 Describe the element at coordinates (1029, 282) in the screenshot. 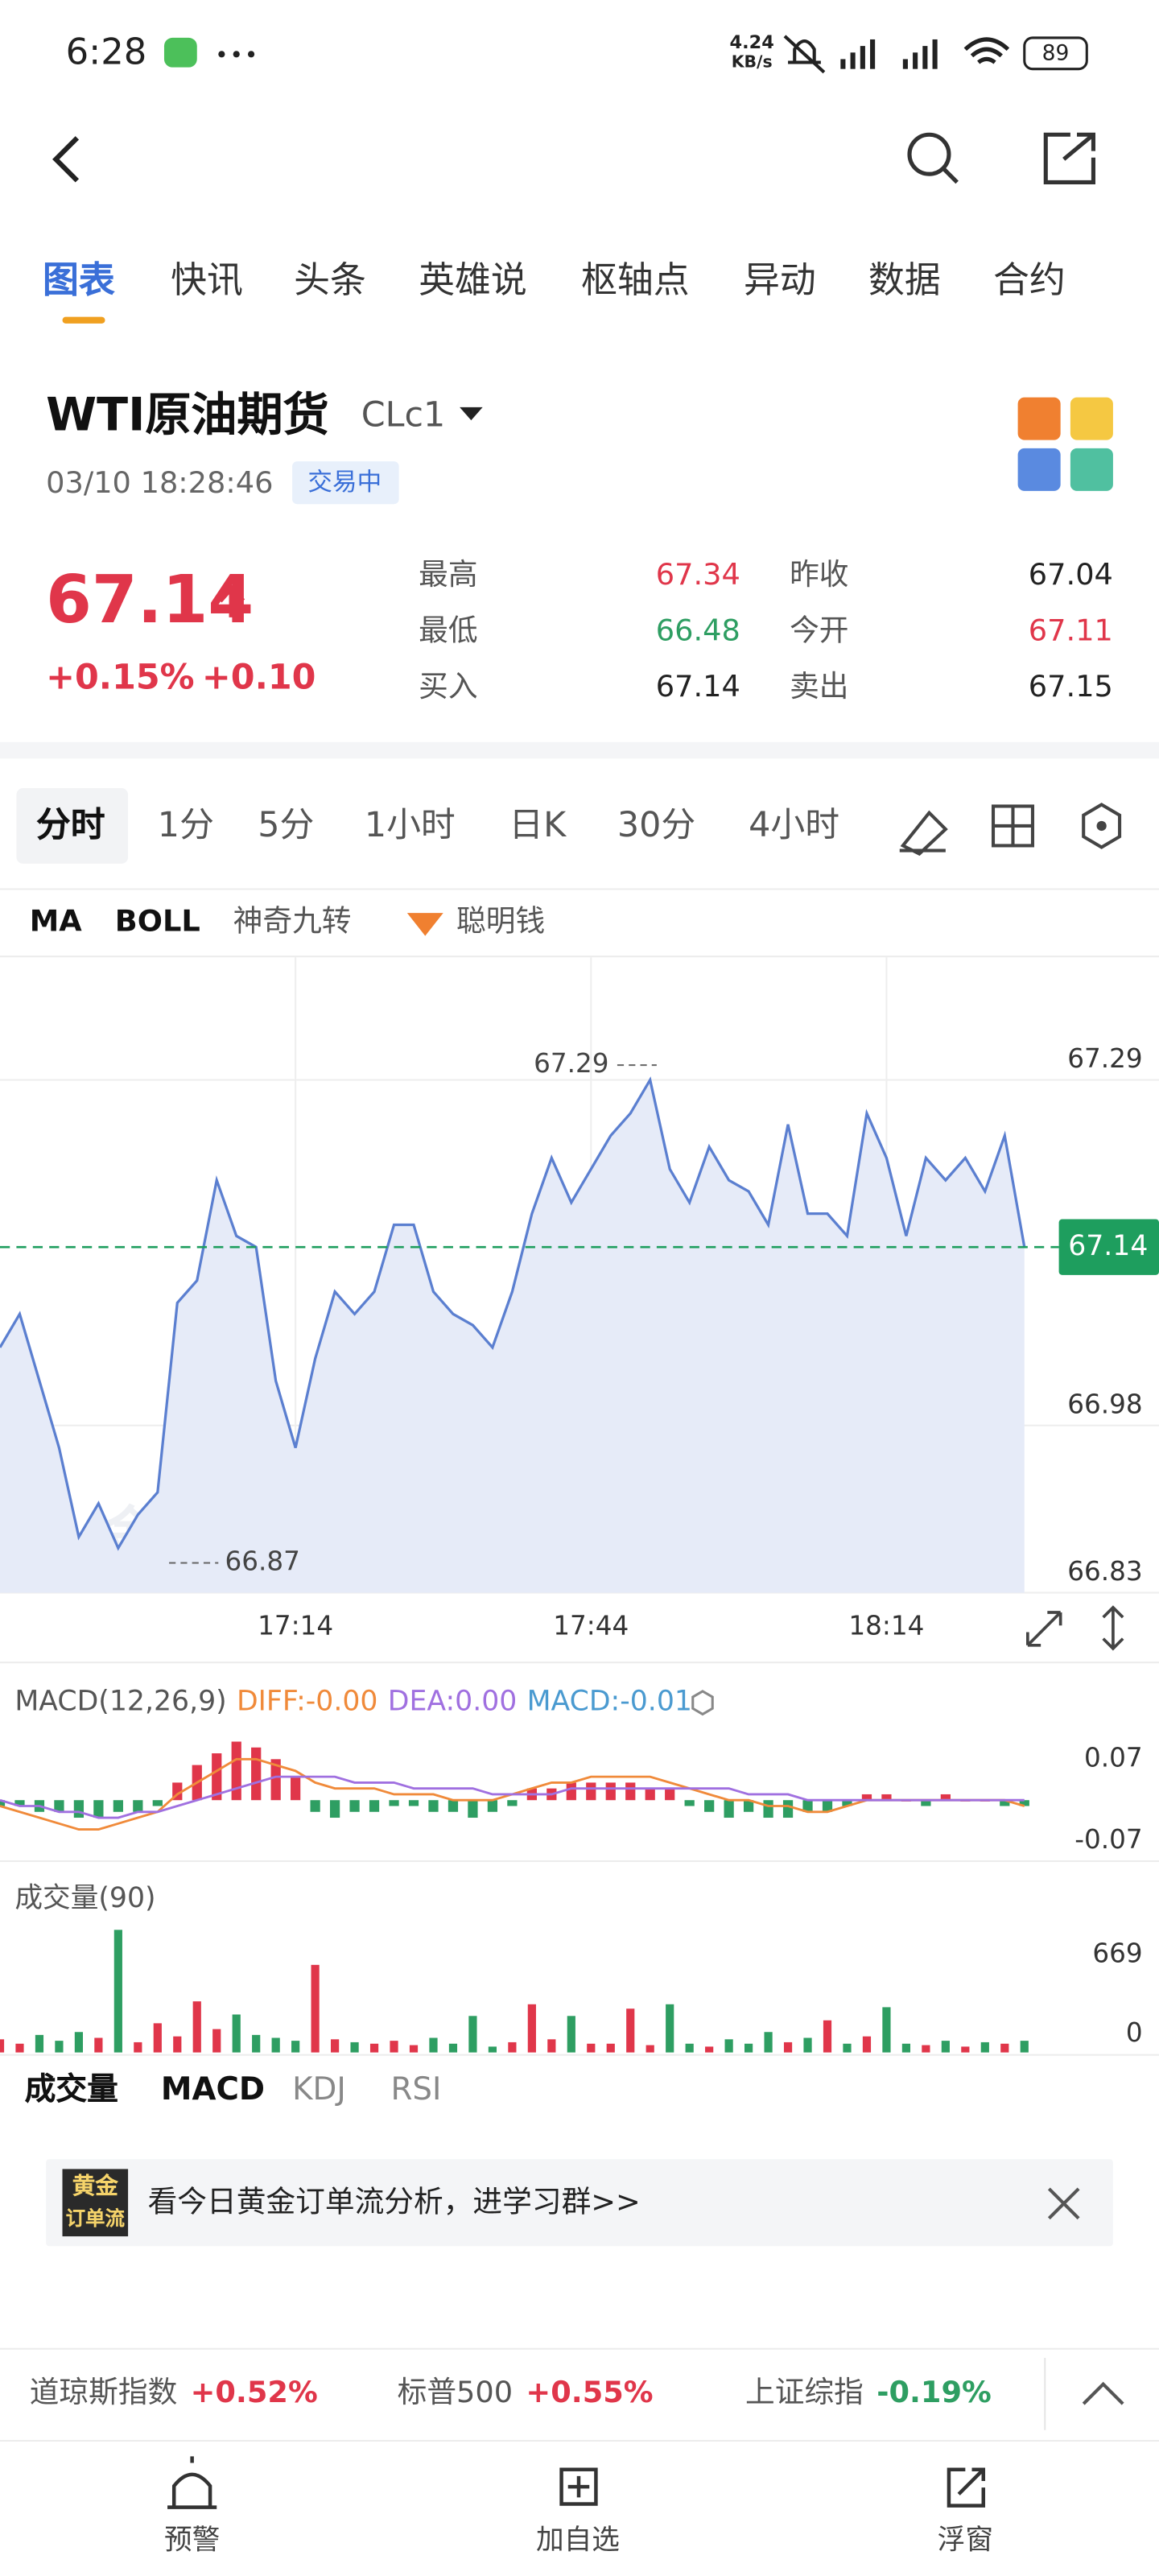

I see `tab: 合约` at that location.